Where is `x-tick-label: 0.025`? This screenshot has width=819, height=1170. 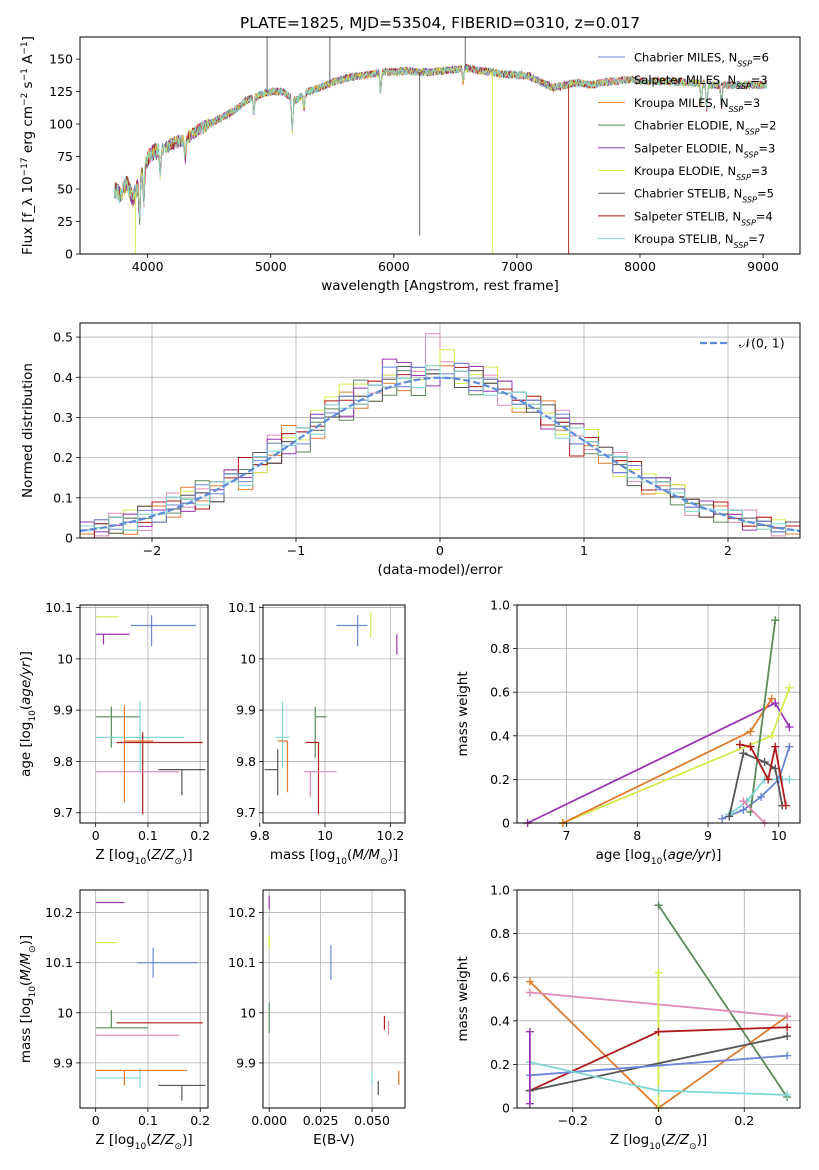 x-tick-label: 0.025 is located at coordinates (321, 1120).